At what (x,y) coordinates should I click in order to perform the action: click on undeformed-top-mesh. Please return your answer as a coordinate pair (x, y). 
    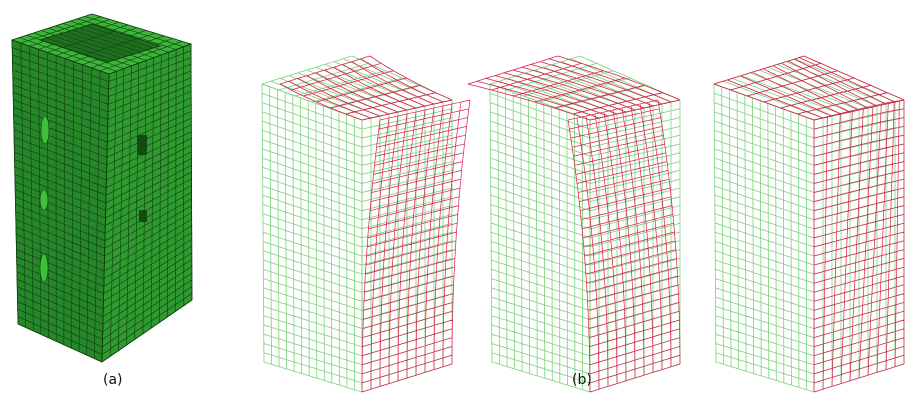
    Looking at the image, I should click on (809, 88).